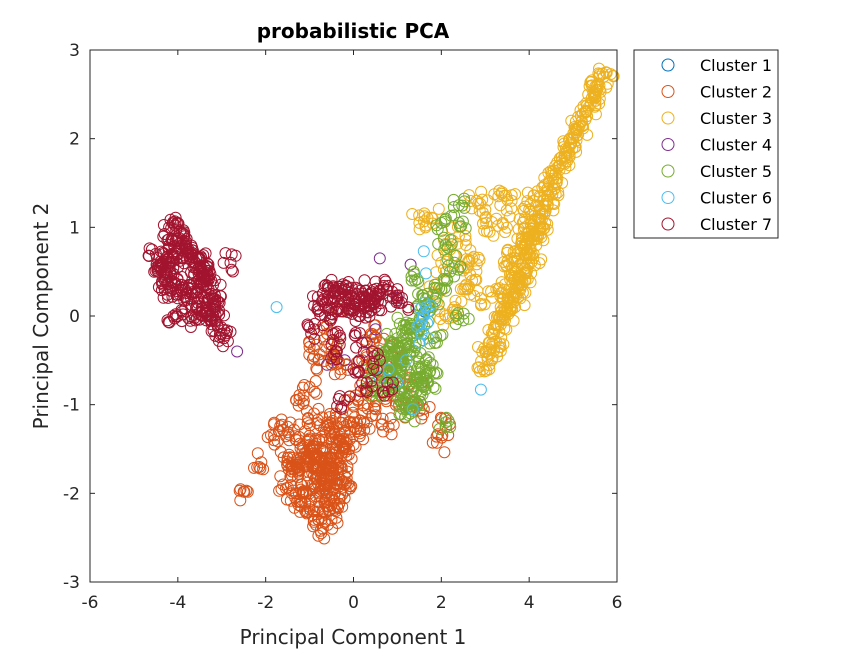  Describe the element at coordinates (668, 91) in the screenshot. I see `legend-marker` at that location.